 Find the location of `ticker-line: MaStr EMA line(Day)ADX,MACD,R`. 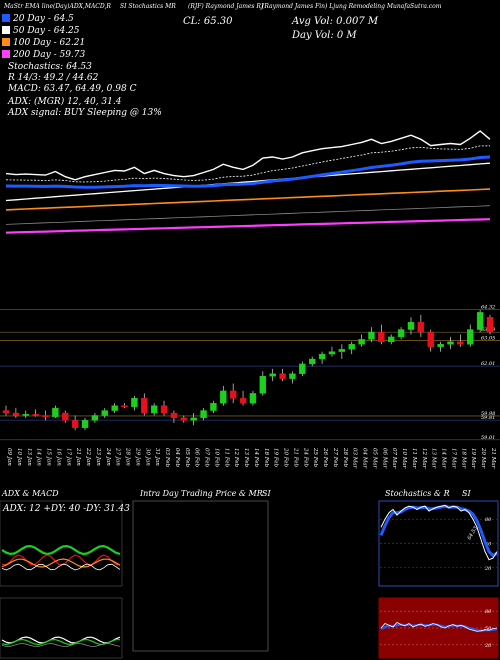

ticker-line: MaStr EMA line(Day)ADX,MACD,R is located at coordinates (57, 6).